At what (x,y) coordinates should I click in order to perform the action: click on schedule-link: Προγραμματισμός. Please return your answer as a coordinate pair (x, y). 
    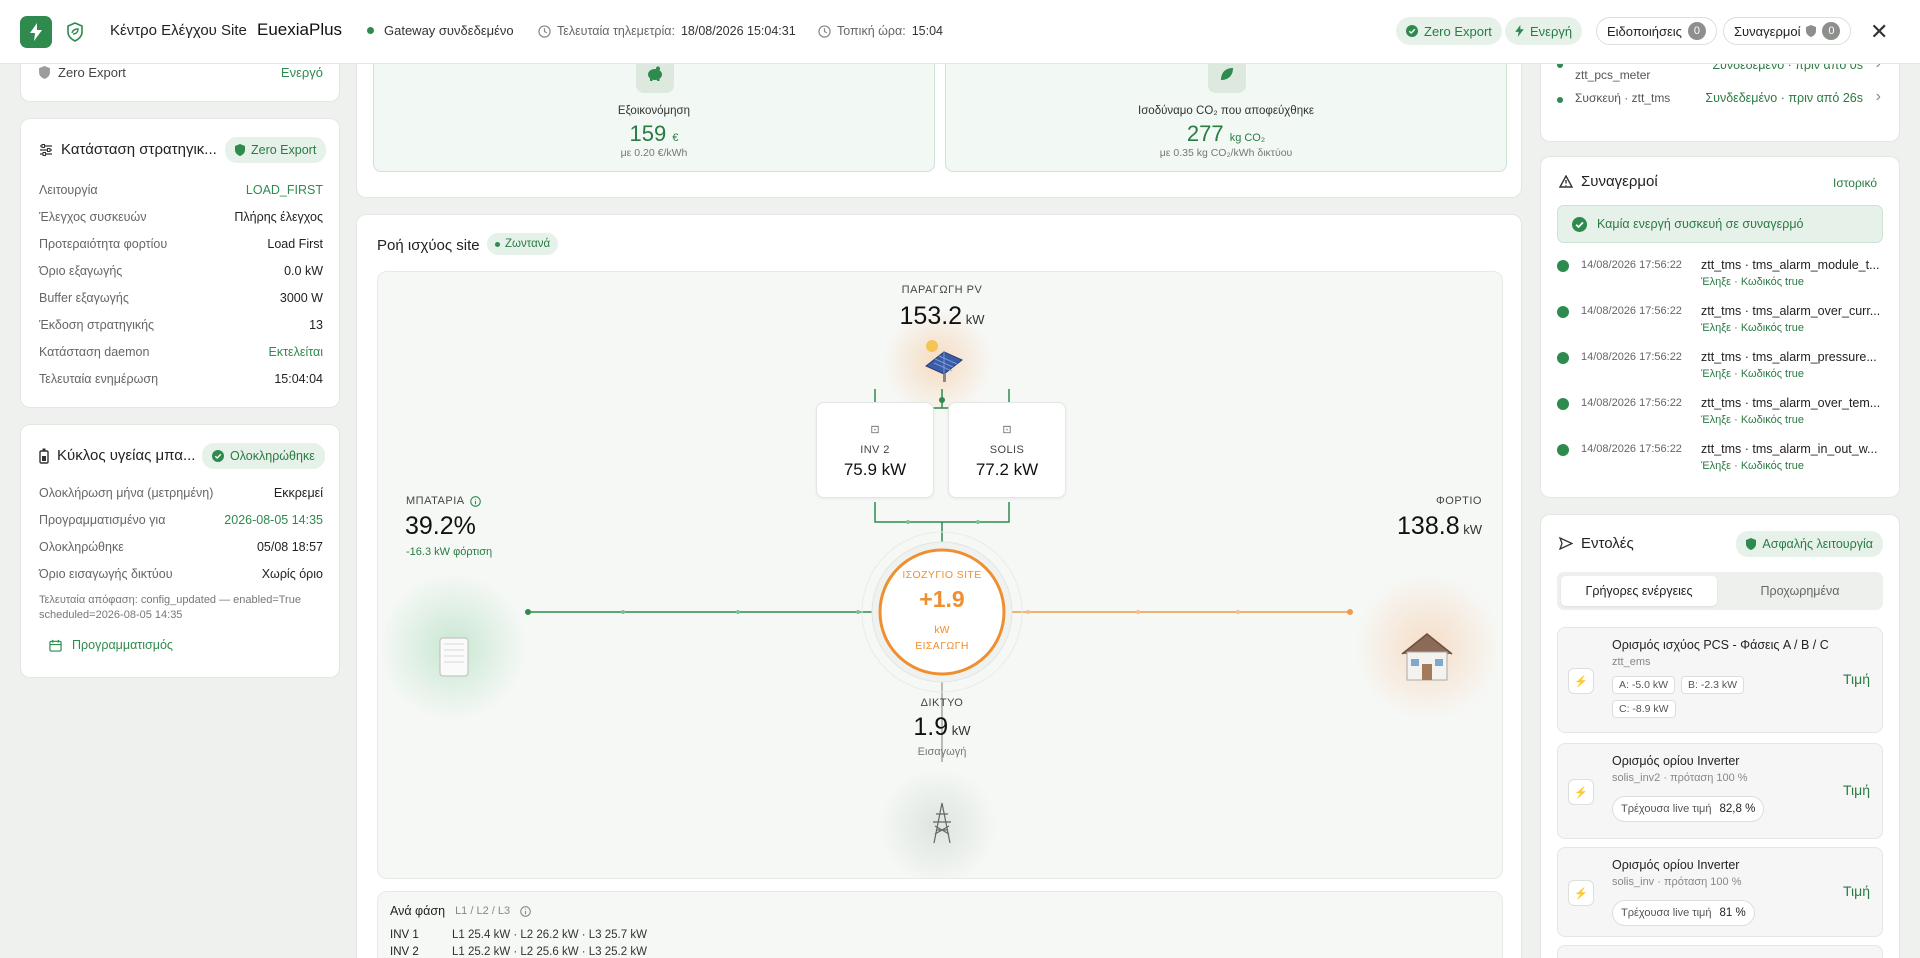
    Looking at the image, I should click on (111, 645).